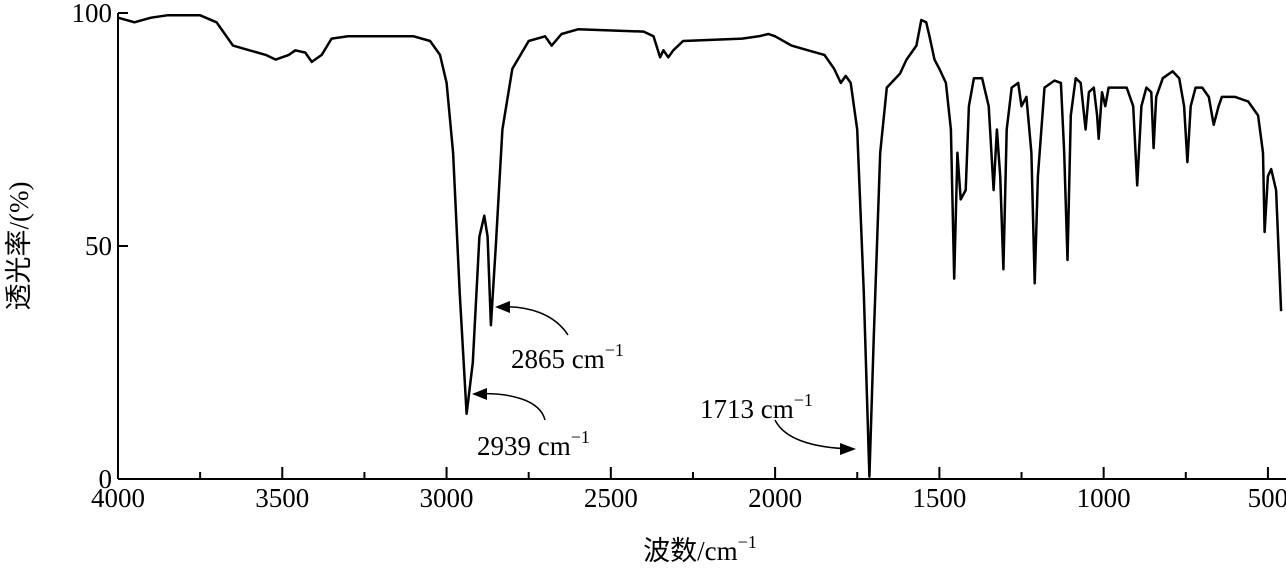 The image size is (1286, 568). Describe the element at coordinates (775, 498) in the screenshot. I see `x-tick-label: 2000` at that location.